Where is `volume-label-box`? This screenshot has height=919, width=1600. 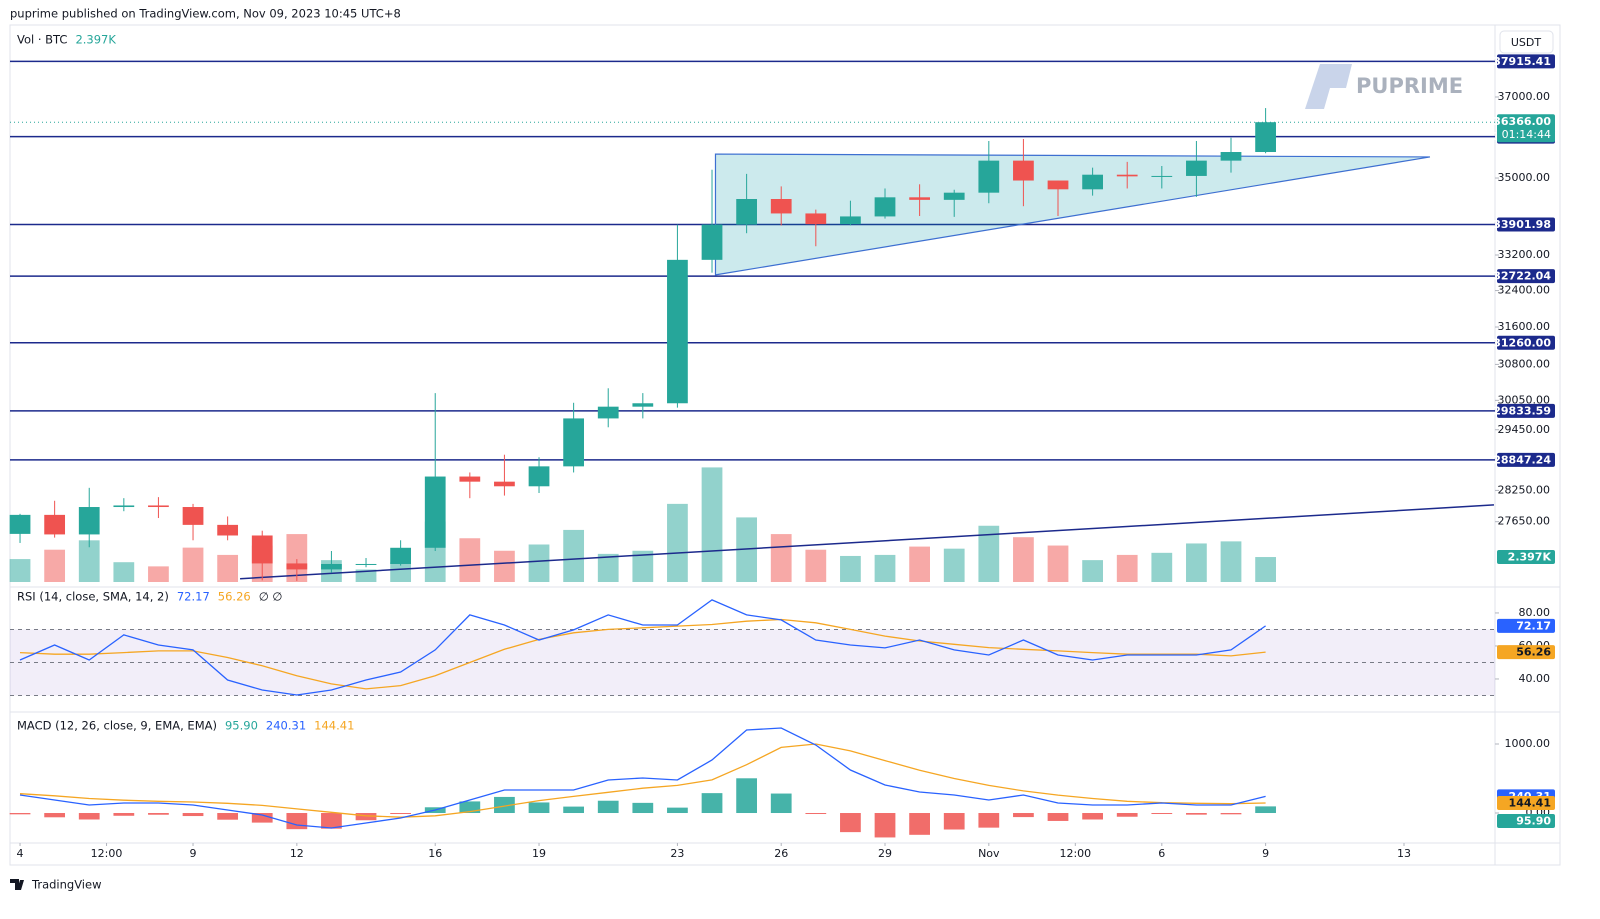 volume-label-box is located at coordinates (1526, 557).